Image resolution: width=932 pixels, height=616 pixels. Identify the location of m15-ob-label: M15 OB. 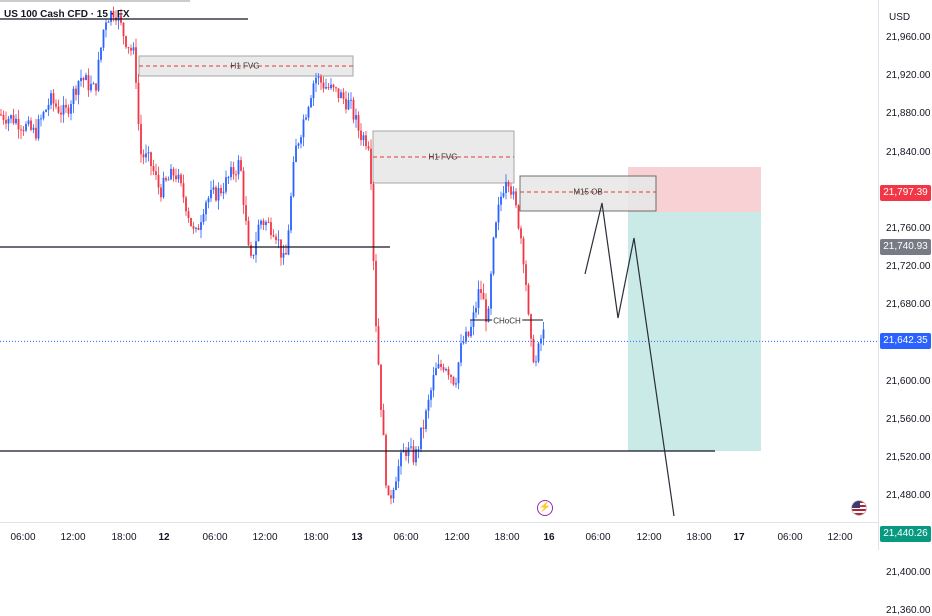
(588, 192).